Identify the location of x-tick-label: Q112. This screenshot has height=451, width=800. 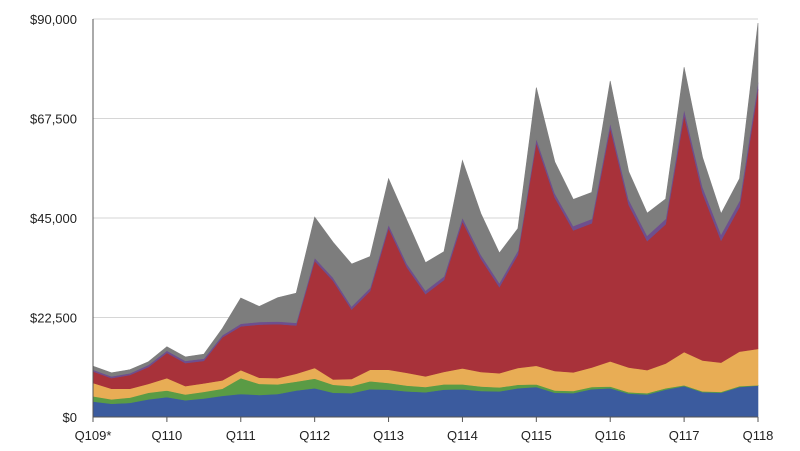
(314, 435).